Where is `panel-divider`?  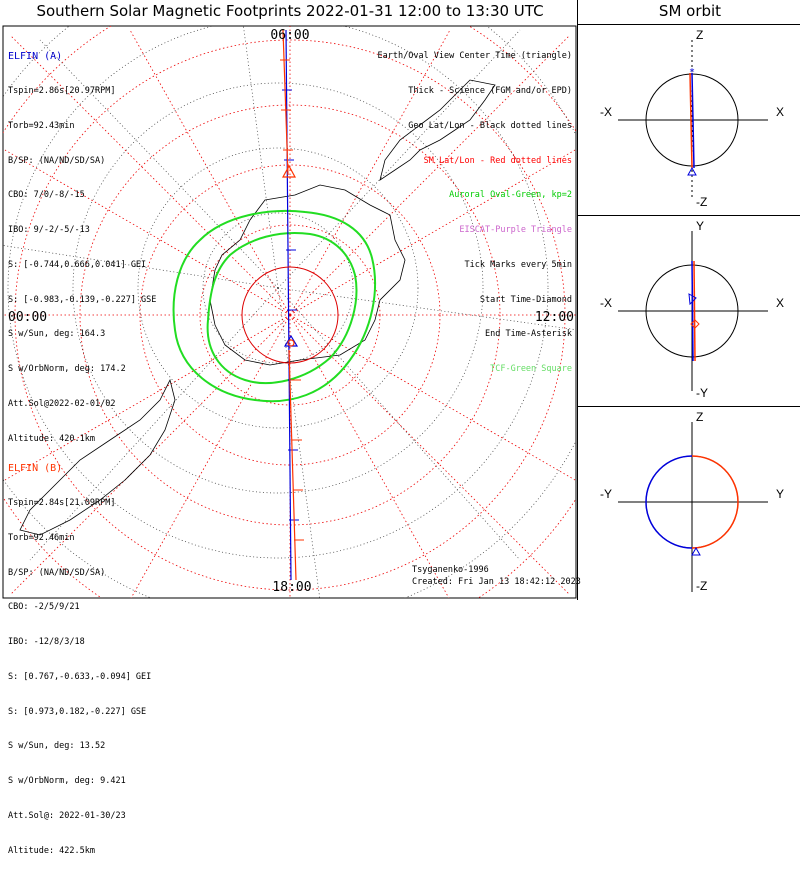
panel-divider is located at coordinates (577, 300).